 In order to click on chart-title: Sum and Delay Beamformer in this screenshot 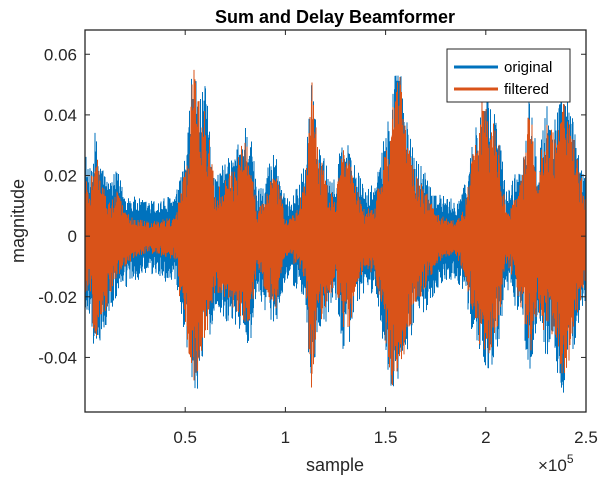, I will do `click(335, 17)`.